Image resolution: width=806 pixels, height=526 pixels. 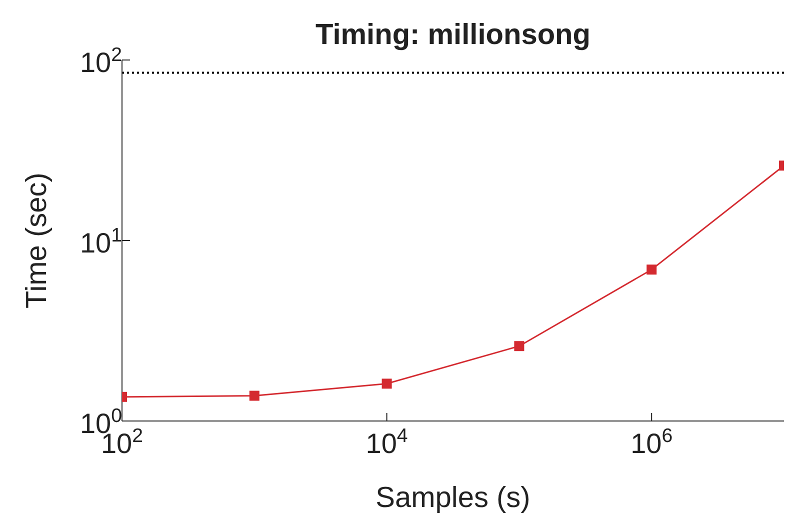 I want to click on x-axis-title: Samples (s), so click(x=453, y=498).